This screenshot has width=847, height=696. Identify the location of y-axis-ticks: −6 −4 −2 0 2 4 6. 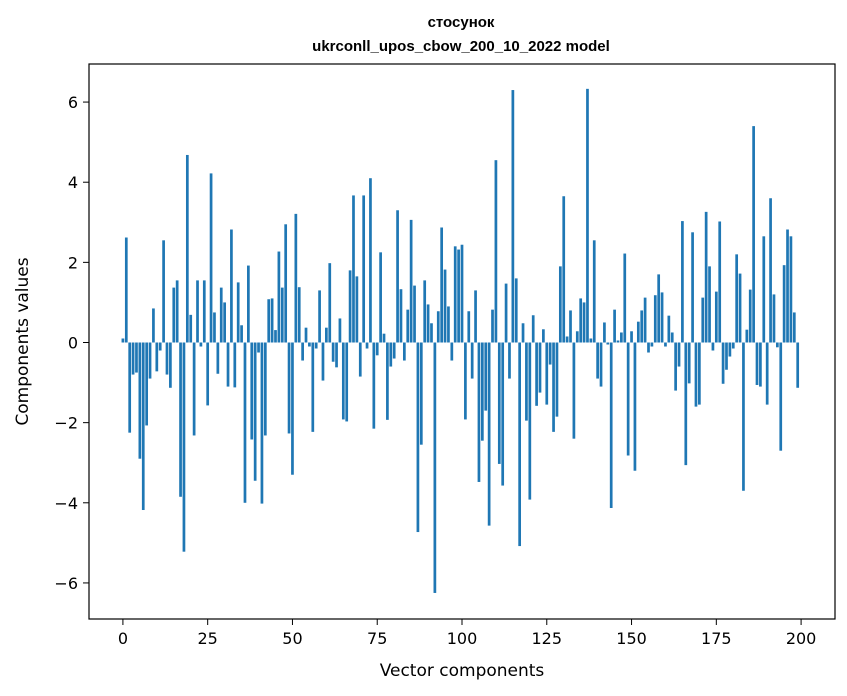
(71, 343).